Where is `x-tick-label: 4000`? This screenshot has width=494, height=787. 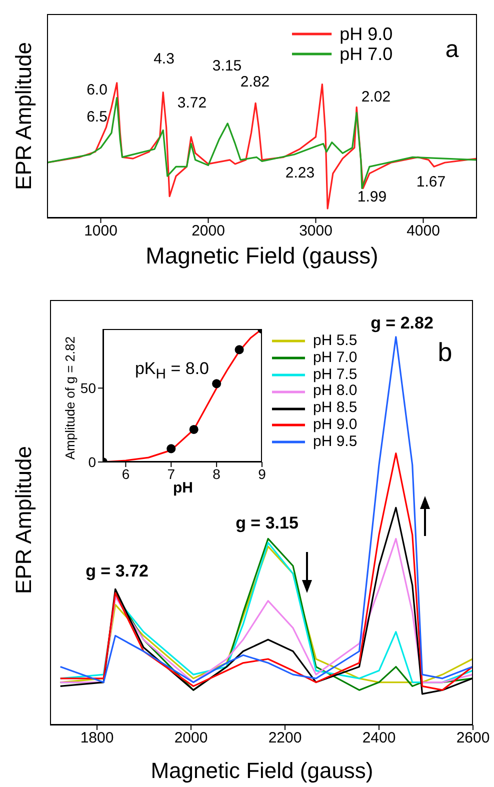
x-tick-label: 4000 is located at coordinates (423, 231).